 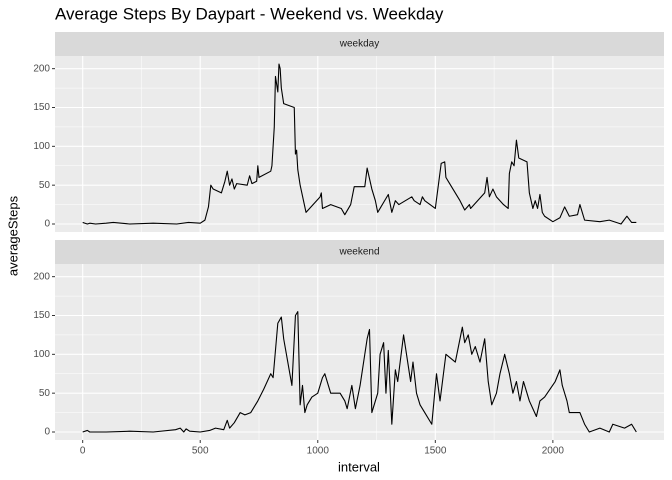 I want to click on y-axis-title: averageSteps, so click(x=12, y=235).